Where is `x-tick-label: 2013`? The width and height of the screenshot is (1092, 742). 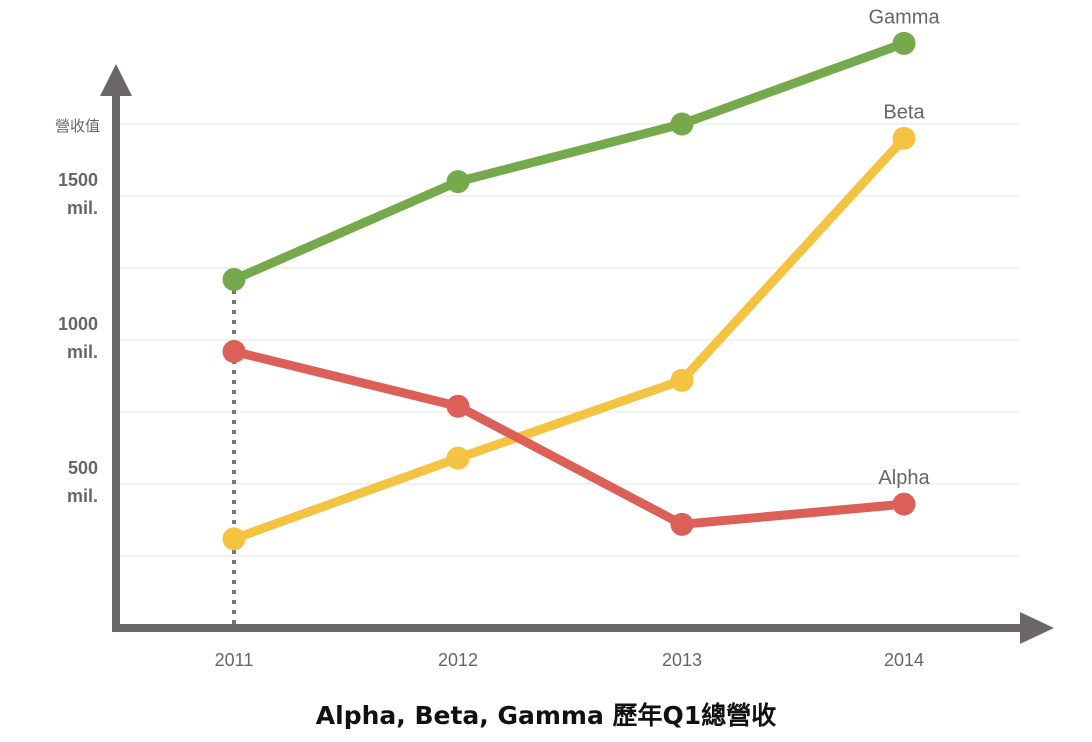 x-tick-label: 2013 is located at coordinates (682, 660).